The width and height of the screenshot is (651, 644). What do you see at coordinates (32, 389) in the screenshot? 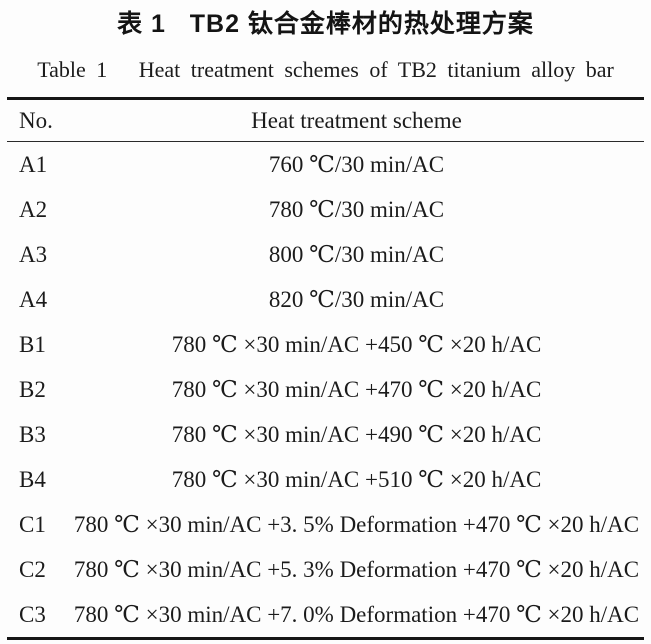
I see `row-no: B2` at bounding box center [32, 389].